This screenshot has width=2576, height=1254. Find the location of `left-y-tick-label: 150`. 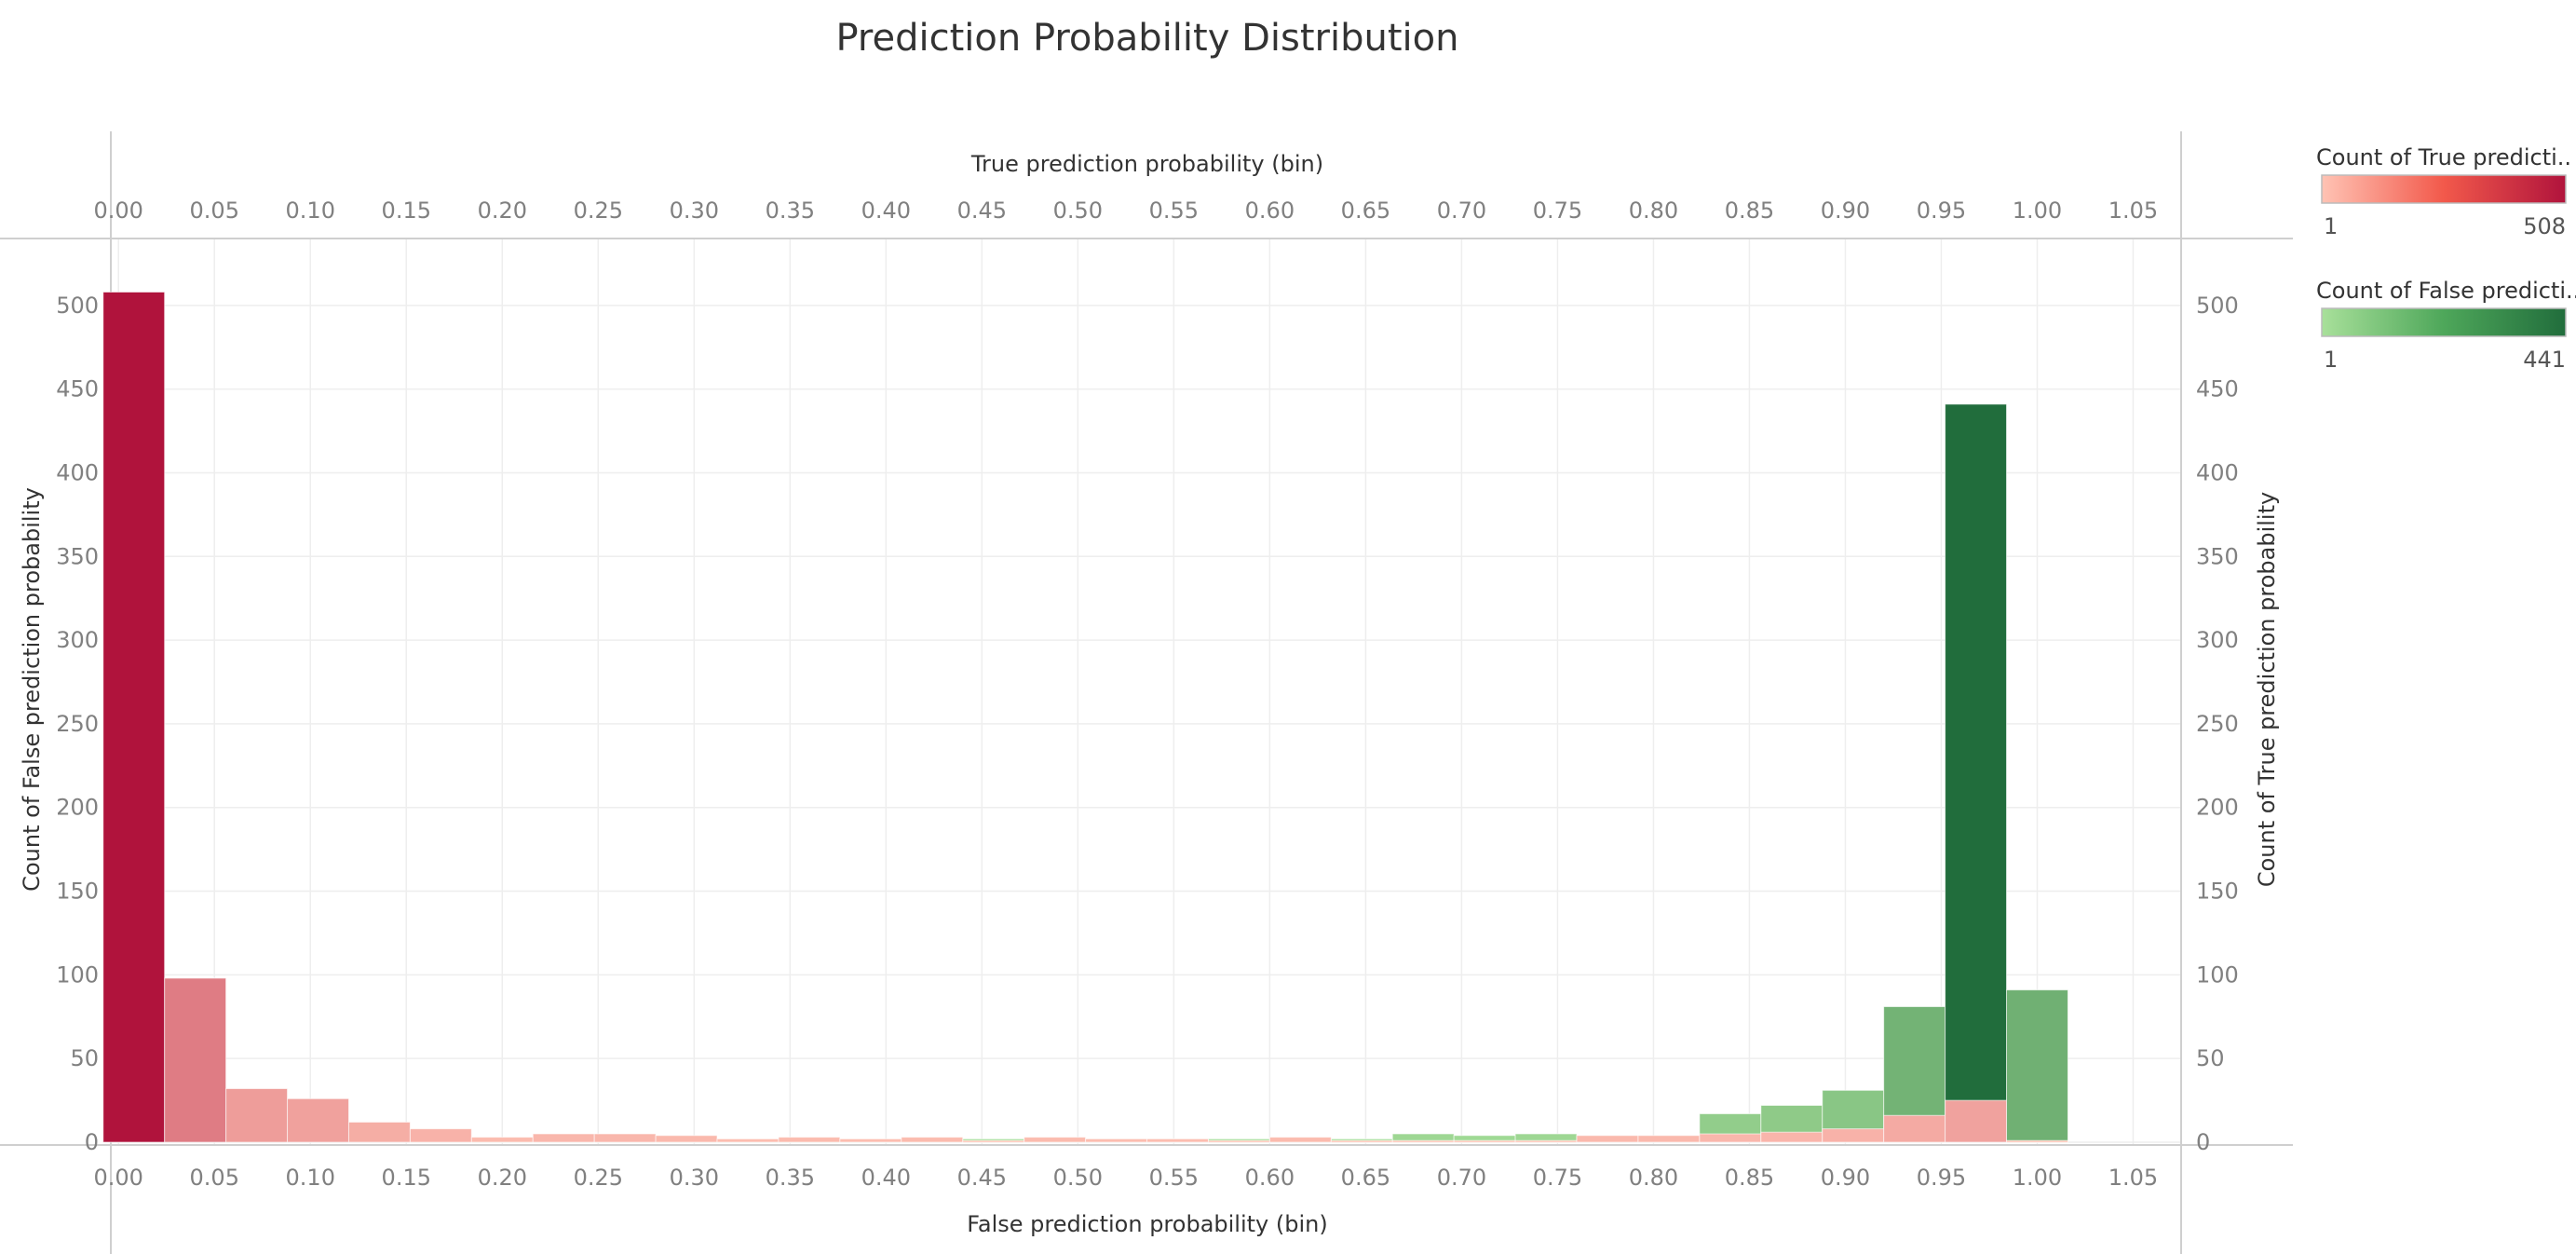

left-y-tick-label: 150 is located at coordinates (77, 892).